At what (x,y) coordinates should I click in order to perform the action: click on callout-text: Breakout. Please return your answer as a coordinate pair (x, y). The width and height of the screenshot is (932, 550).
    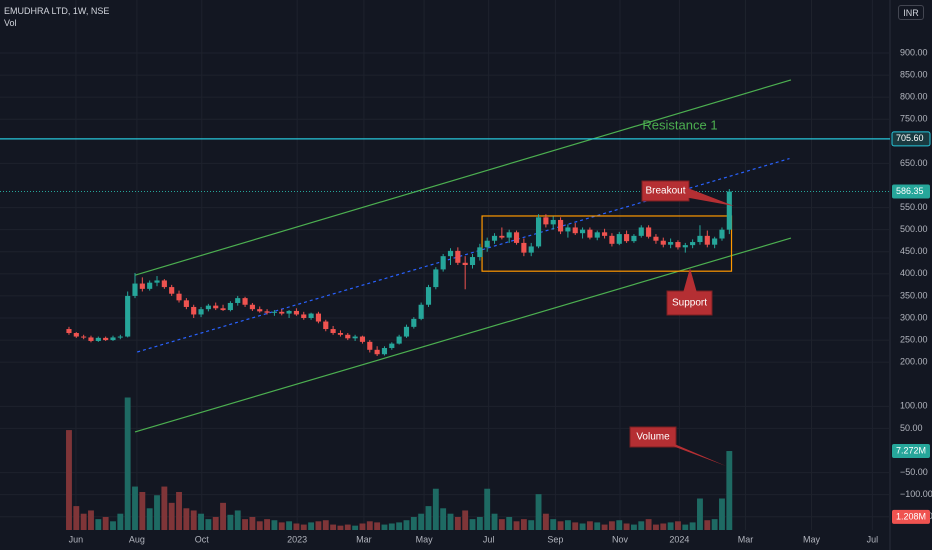
    Looking at the image, I should click on (665, 191).